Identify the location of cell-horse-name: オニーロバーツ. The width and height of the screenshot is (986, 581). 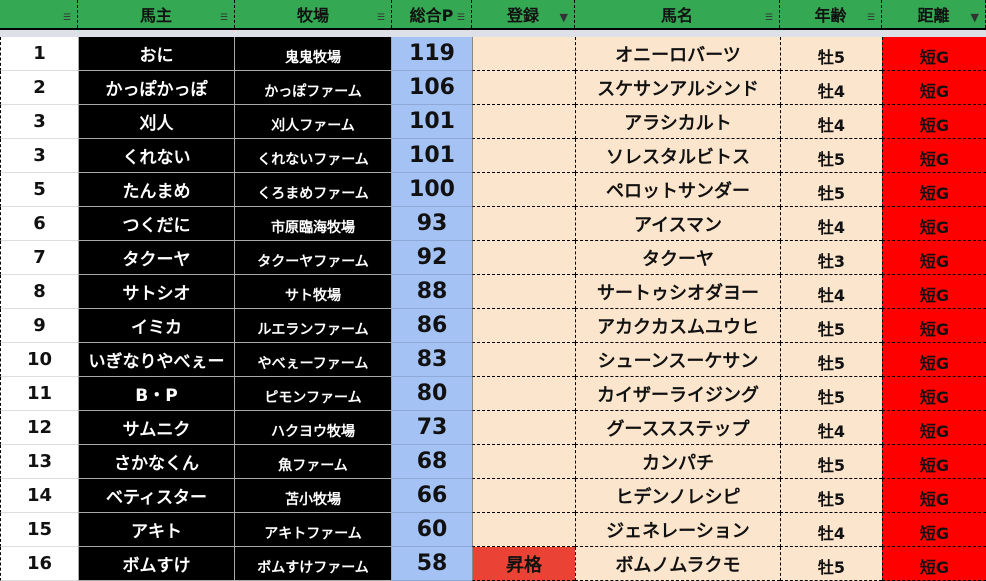
(677, 54).